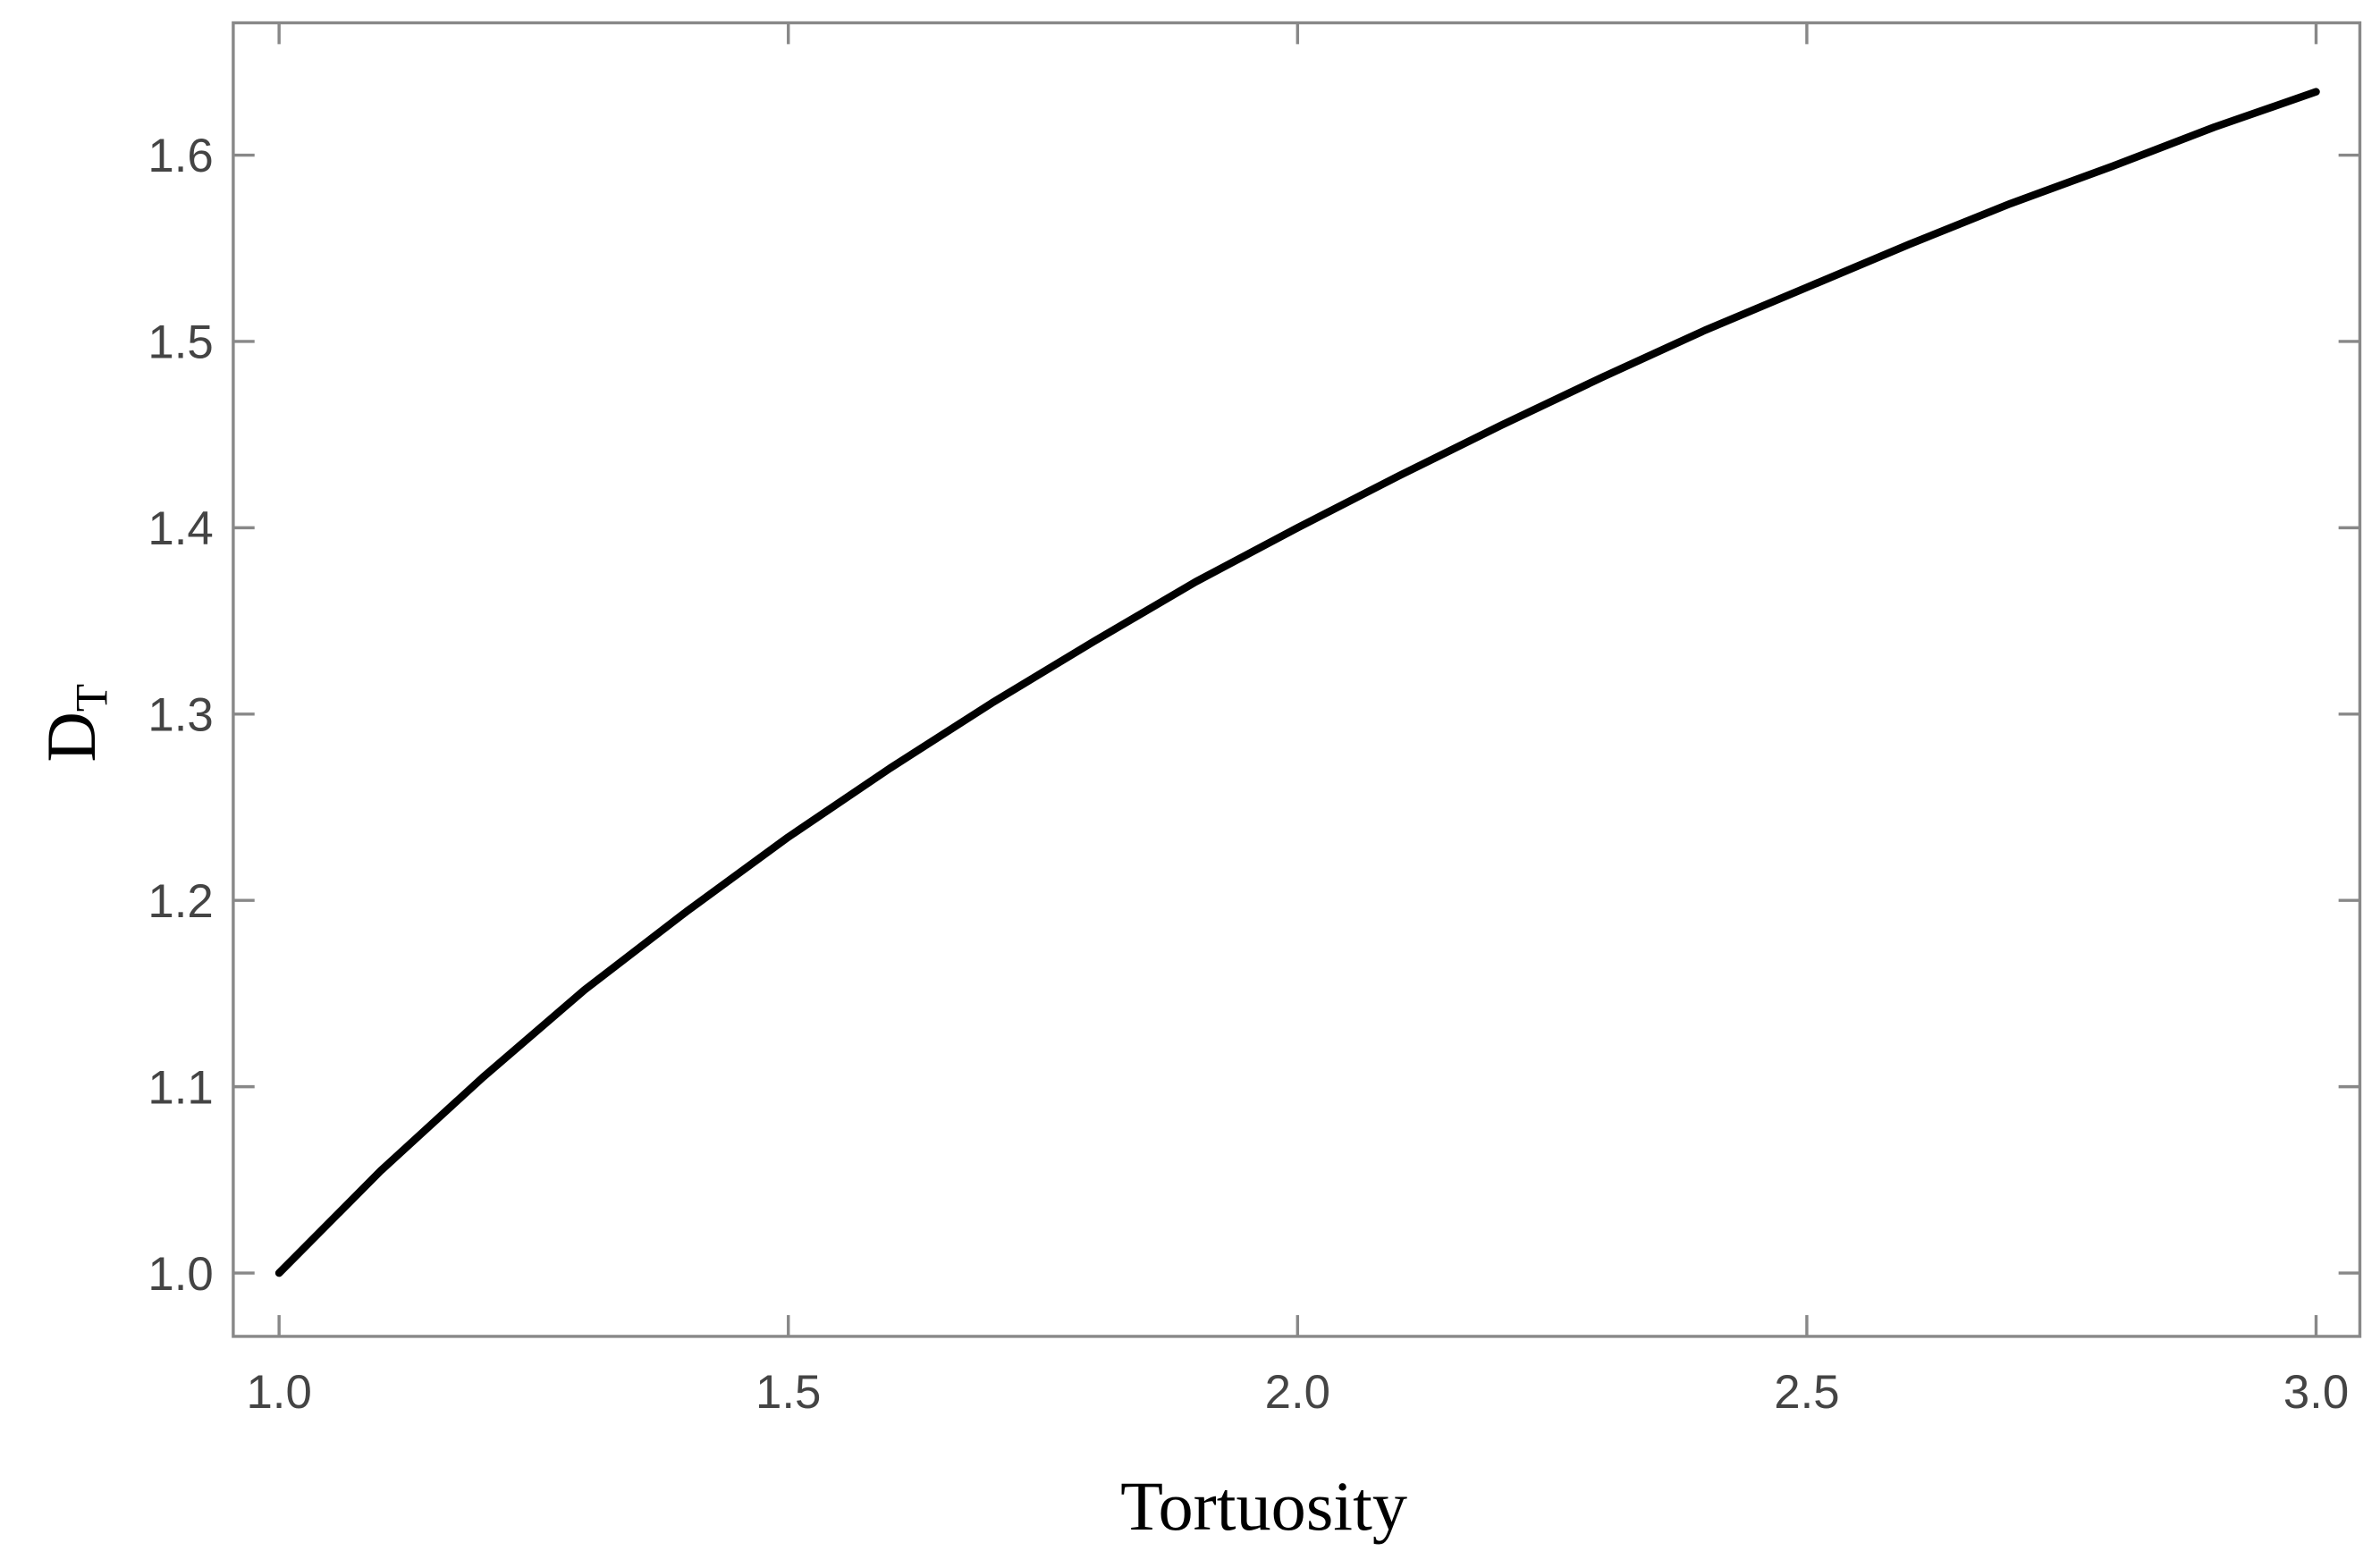 The image size is (2380, 1551). I want to click on x-tick-label: 1.0, so click(278, 1392).